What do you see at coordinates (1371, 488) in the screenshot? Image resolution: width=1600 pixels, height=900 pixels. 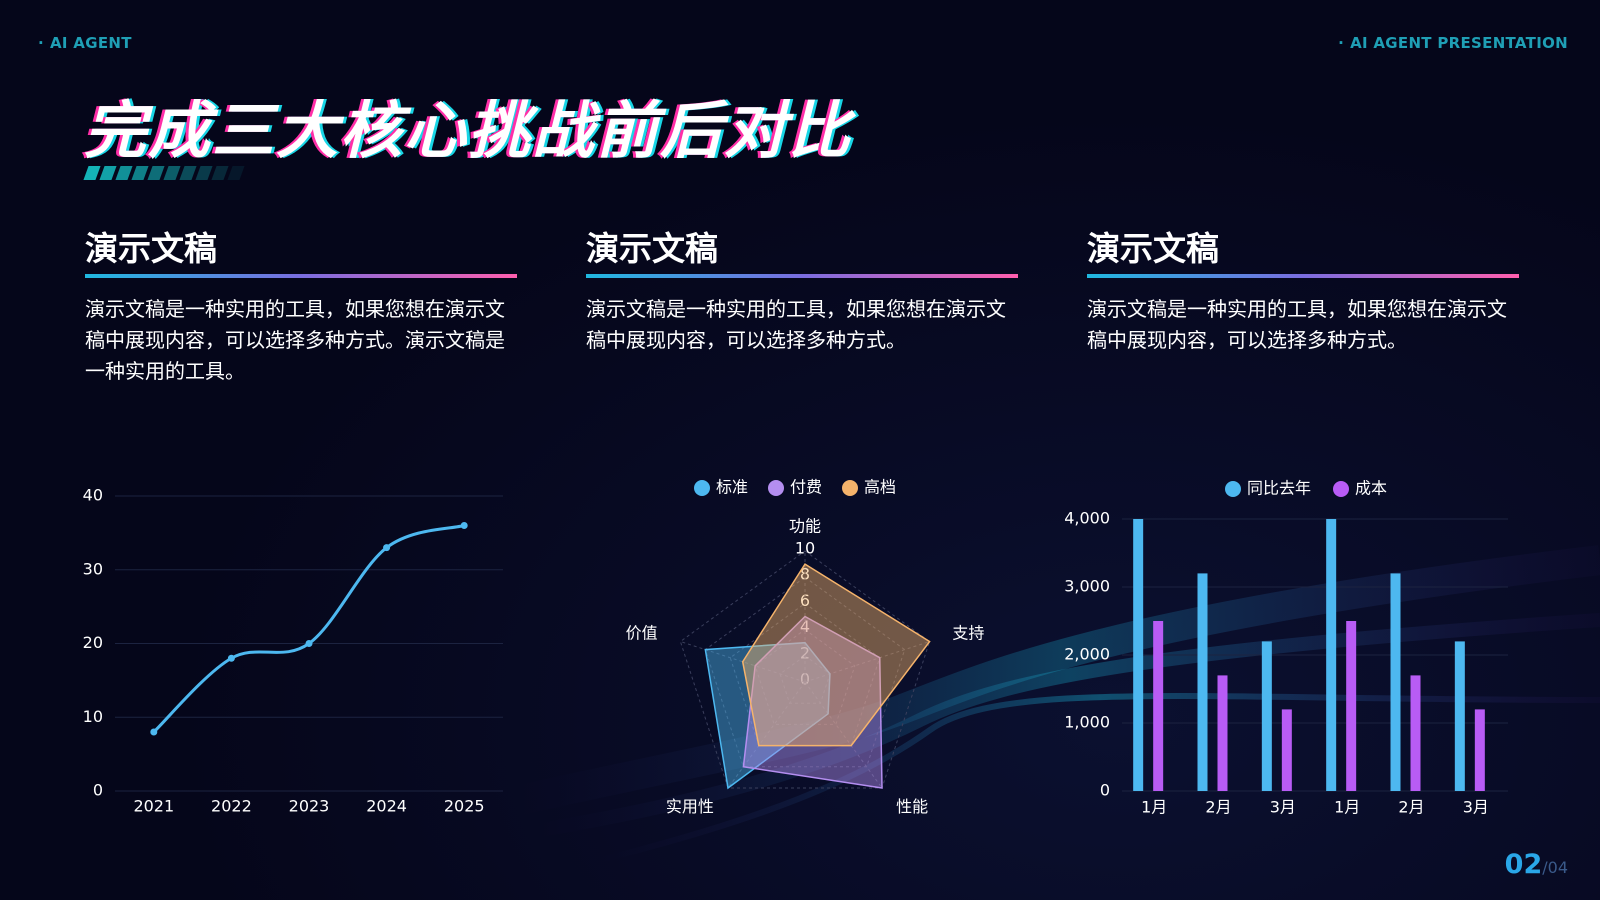 I see `legend-label: 成本` at bounding box center [1371, 488].